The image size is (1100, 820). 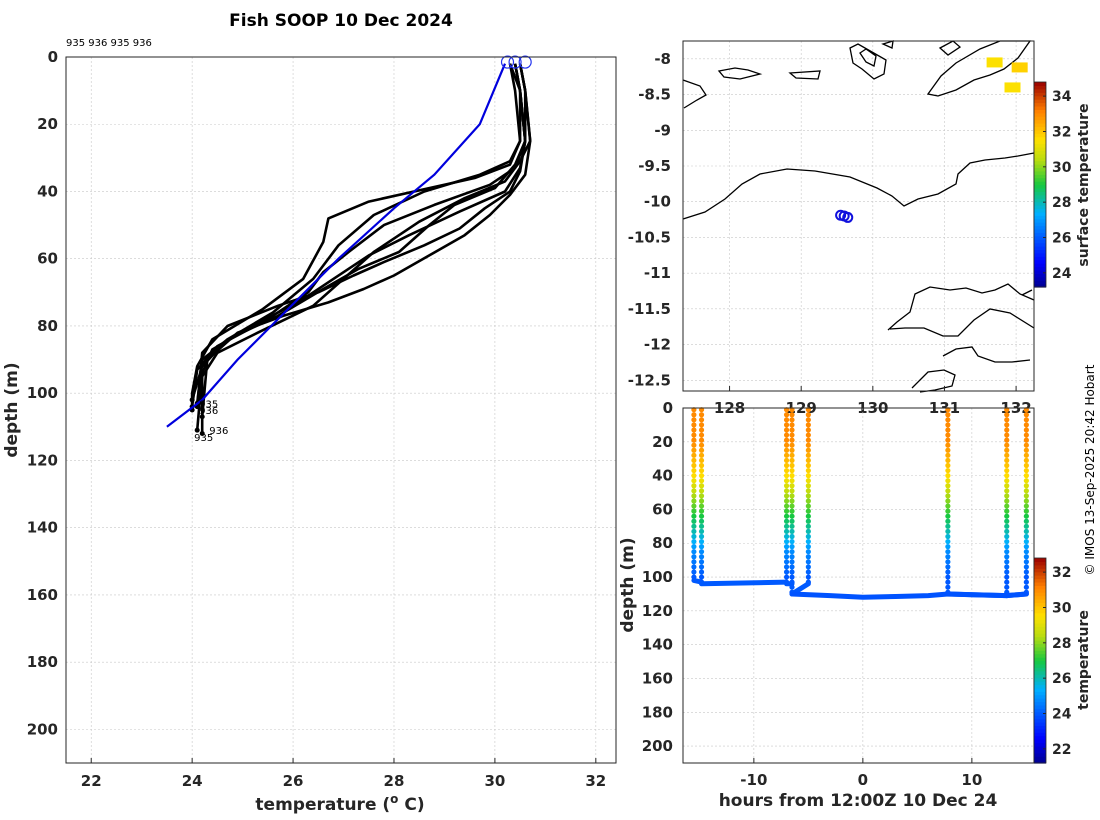 I want to click on profile-xtick-label: 28, so click(x=394, y=781).